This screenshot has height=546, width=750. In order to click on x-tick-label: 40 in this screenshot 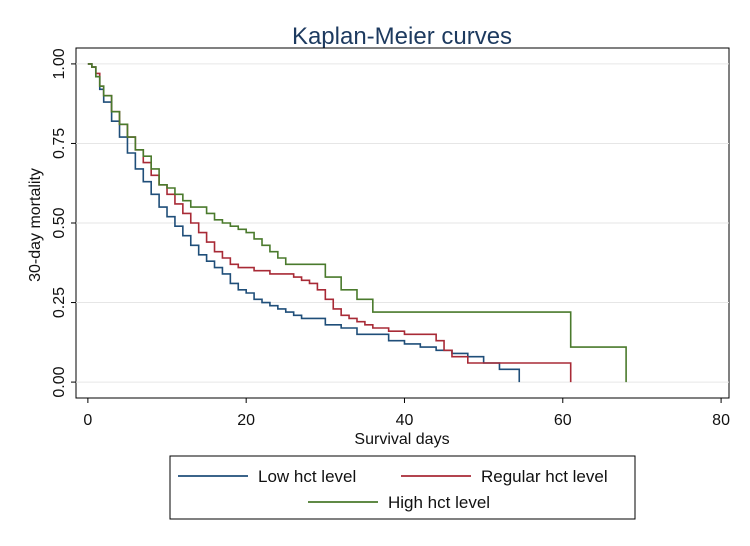, I will do `click(405, 420)`.